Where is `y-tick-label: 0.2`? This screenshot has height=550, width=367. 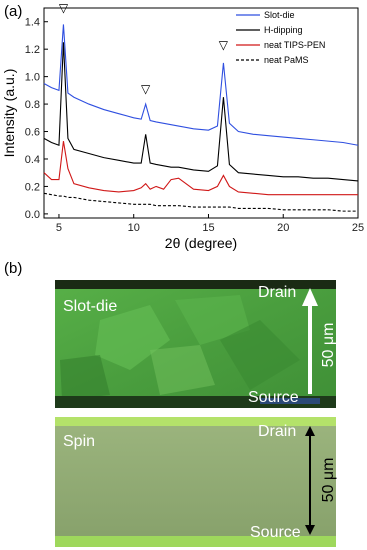 y-tick-label: 0.2 is located at coordinates (32, 187).